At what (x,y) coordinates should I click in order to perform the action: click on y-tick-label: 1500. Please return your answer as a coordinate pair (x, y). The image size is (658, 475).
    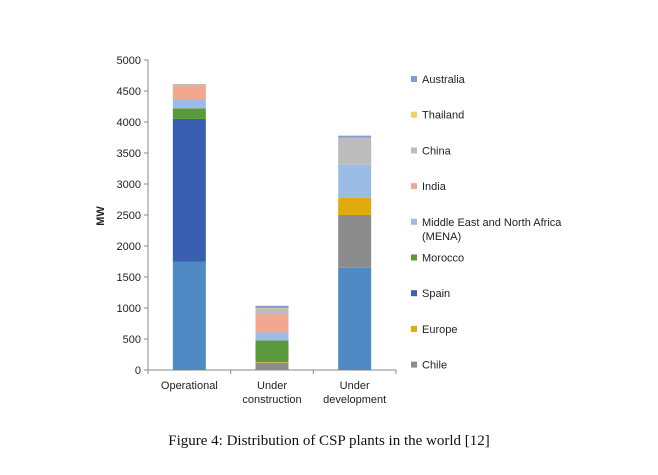
    Looking at the image, I should click on (129, 278).